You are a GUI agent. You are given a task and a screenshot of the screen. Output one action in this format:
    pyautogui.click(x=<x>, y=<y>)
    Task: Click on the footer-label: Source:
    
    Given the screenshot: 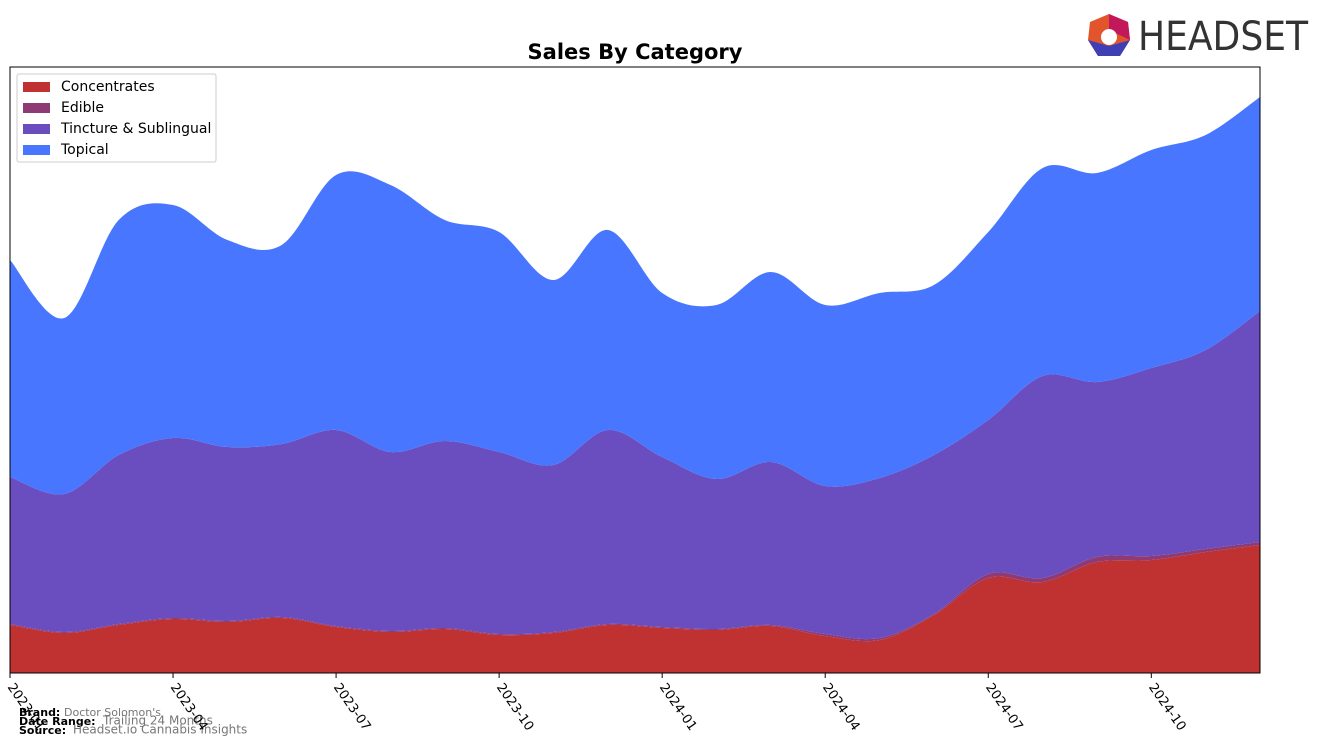 What is the action you would take?
    pyautogui.click(x=42, y=730)
    